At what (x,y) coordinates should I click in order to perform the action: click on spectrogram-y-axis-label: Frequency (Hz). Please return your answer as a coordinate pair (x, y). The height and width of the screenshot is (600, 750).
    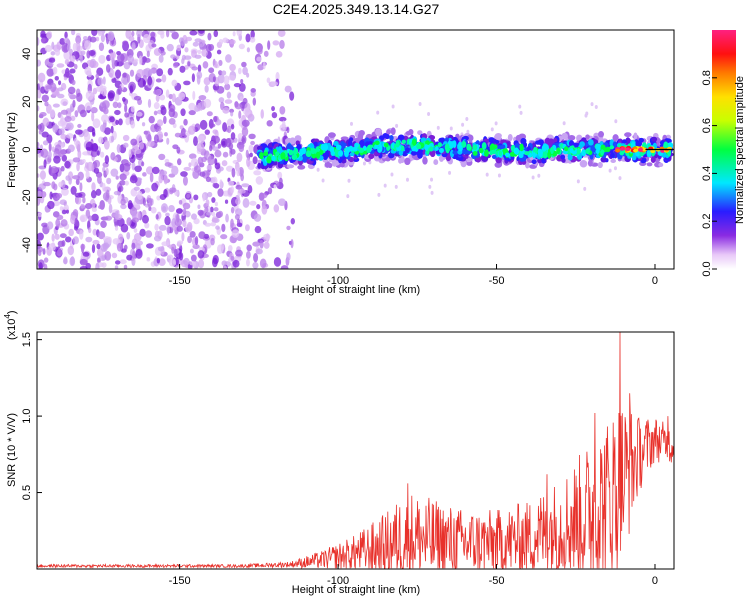
    Looking at the image, I should click on (12, 150).